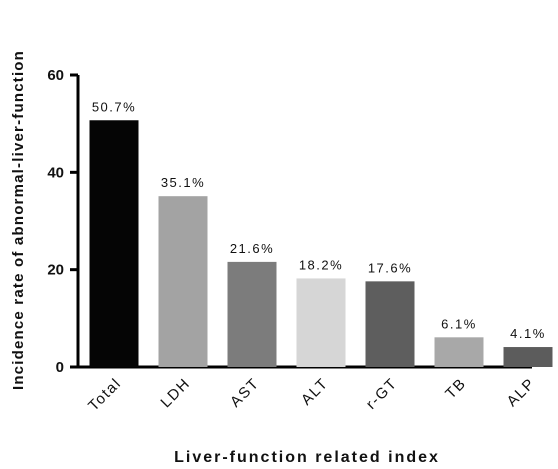 This screenshot has width=558, height=469. I want to click on x-axis-title: Liver-function related index, so click(307, 457).